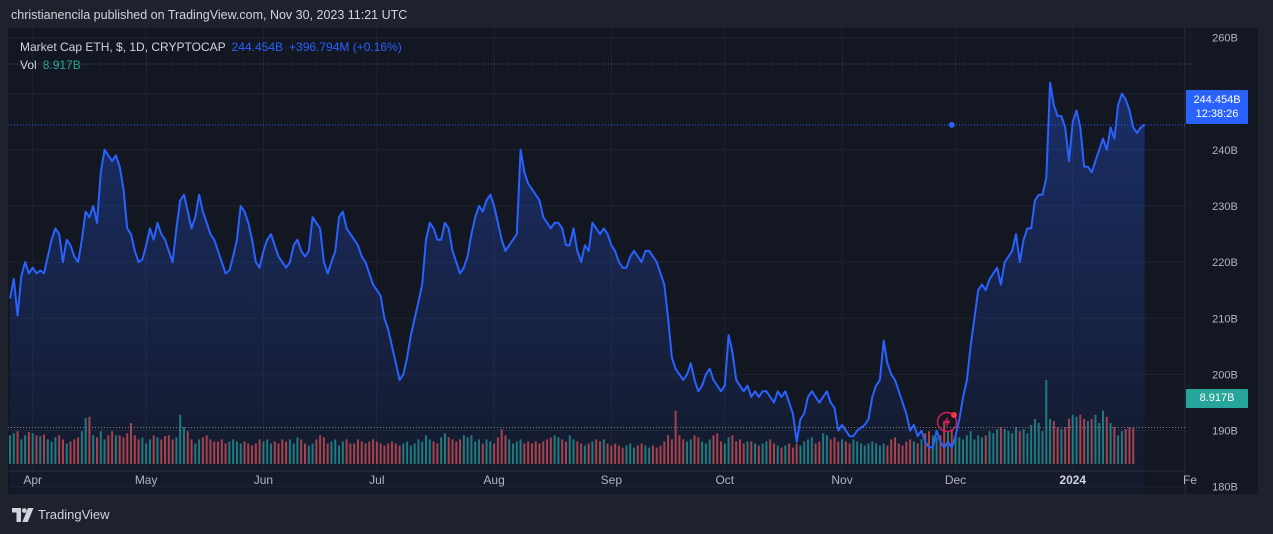 This screenshot has width=1273, height=534. Describe the element at coordinates (146, 480) in the screenshot. I see `x-axis-tick-label: May` at that location.